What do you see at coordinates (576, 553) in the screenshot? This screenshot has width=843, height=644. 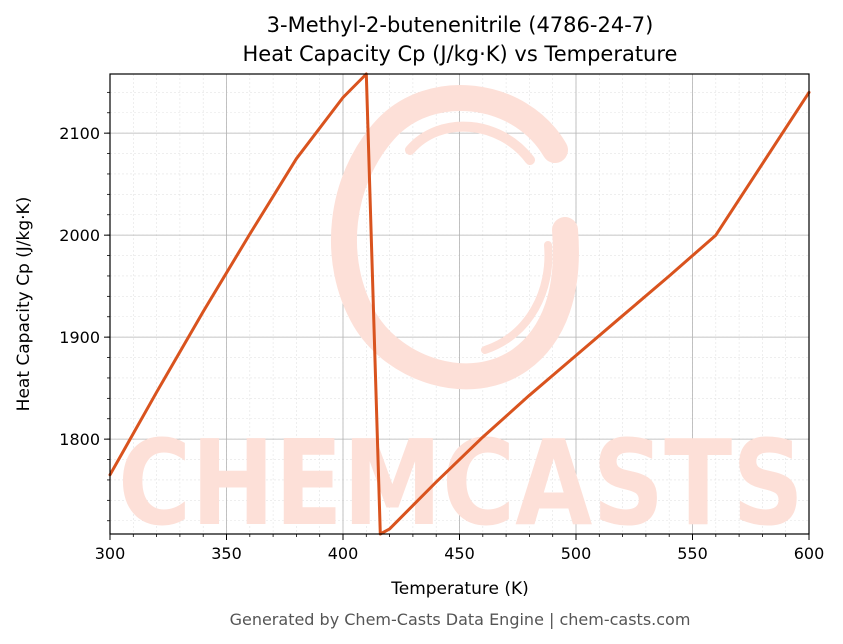 I see `x-tick-label: 500` at bounding box center [576, 553].